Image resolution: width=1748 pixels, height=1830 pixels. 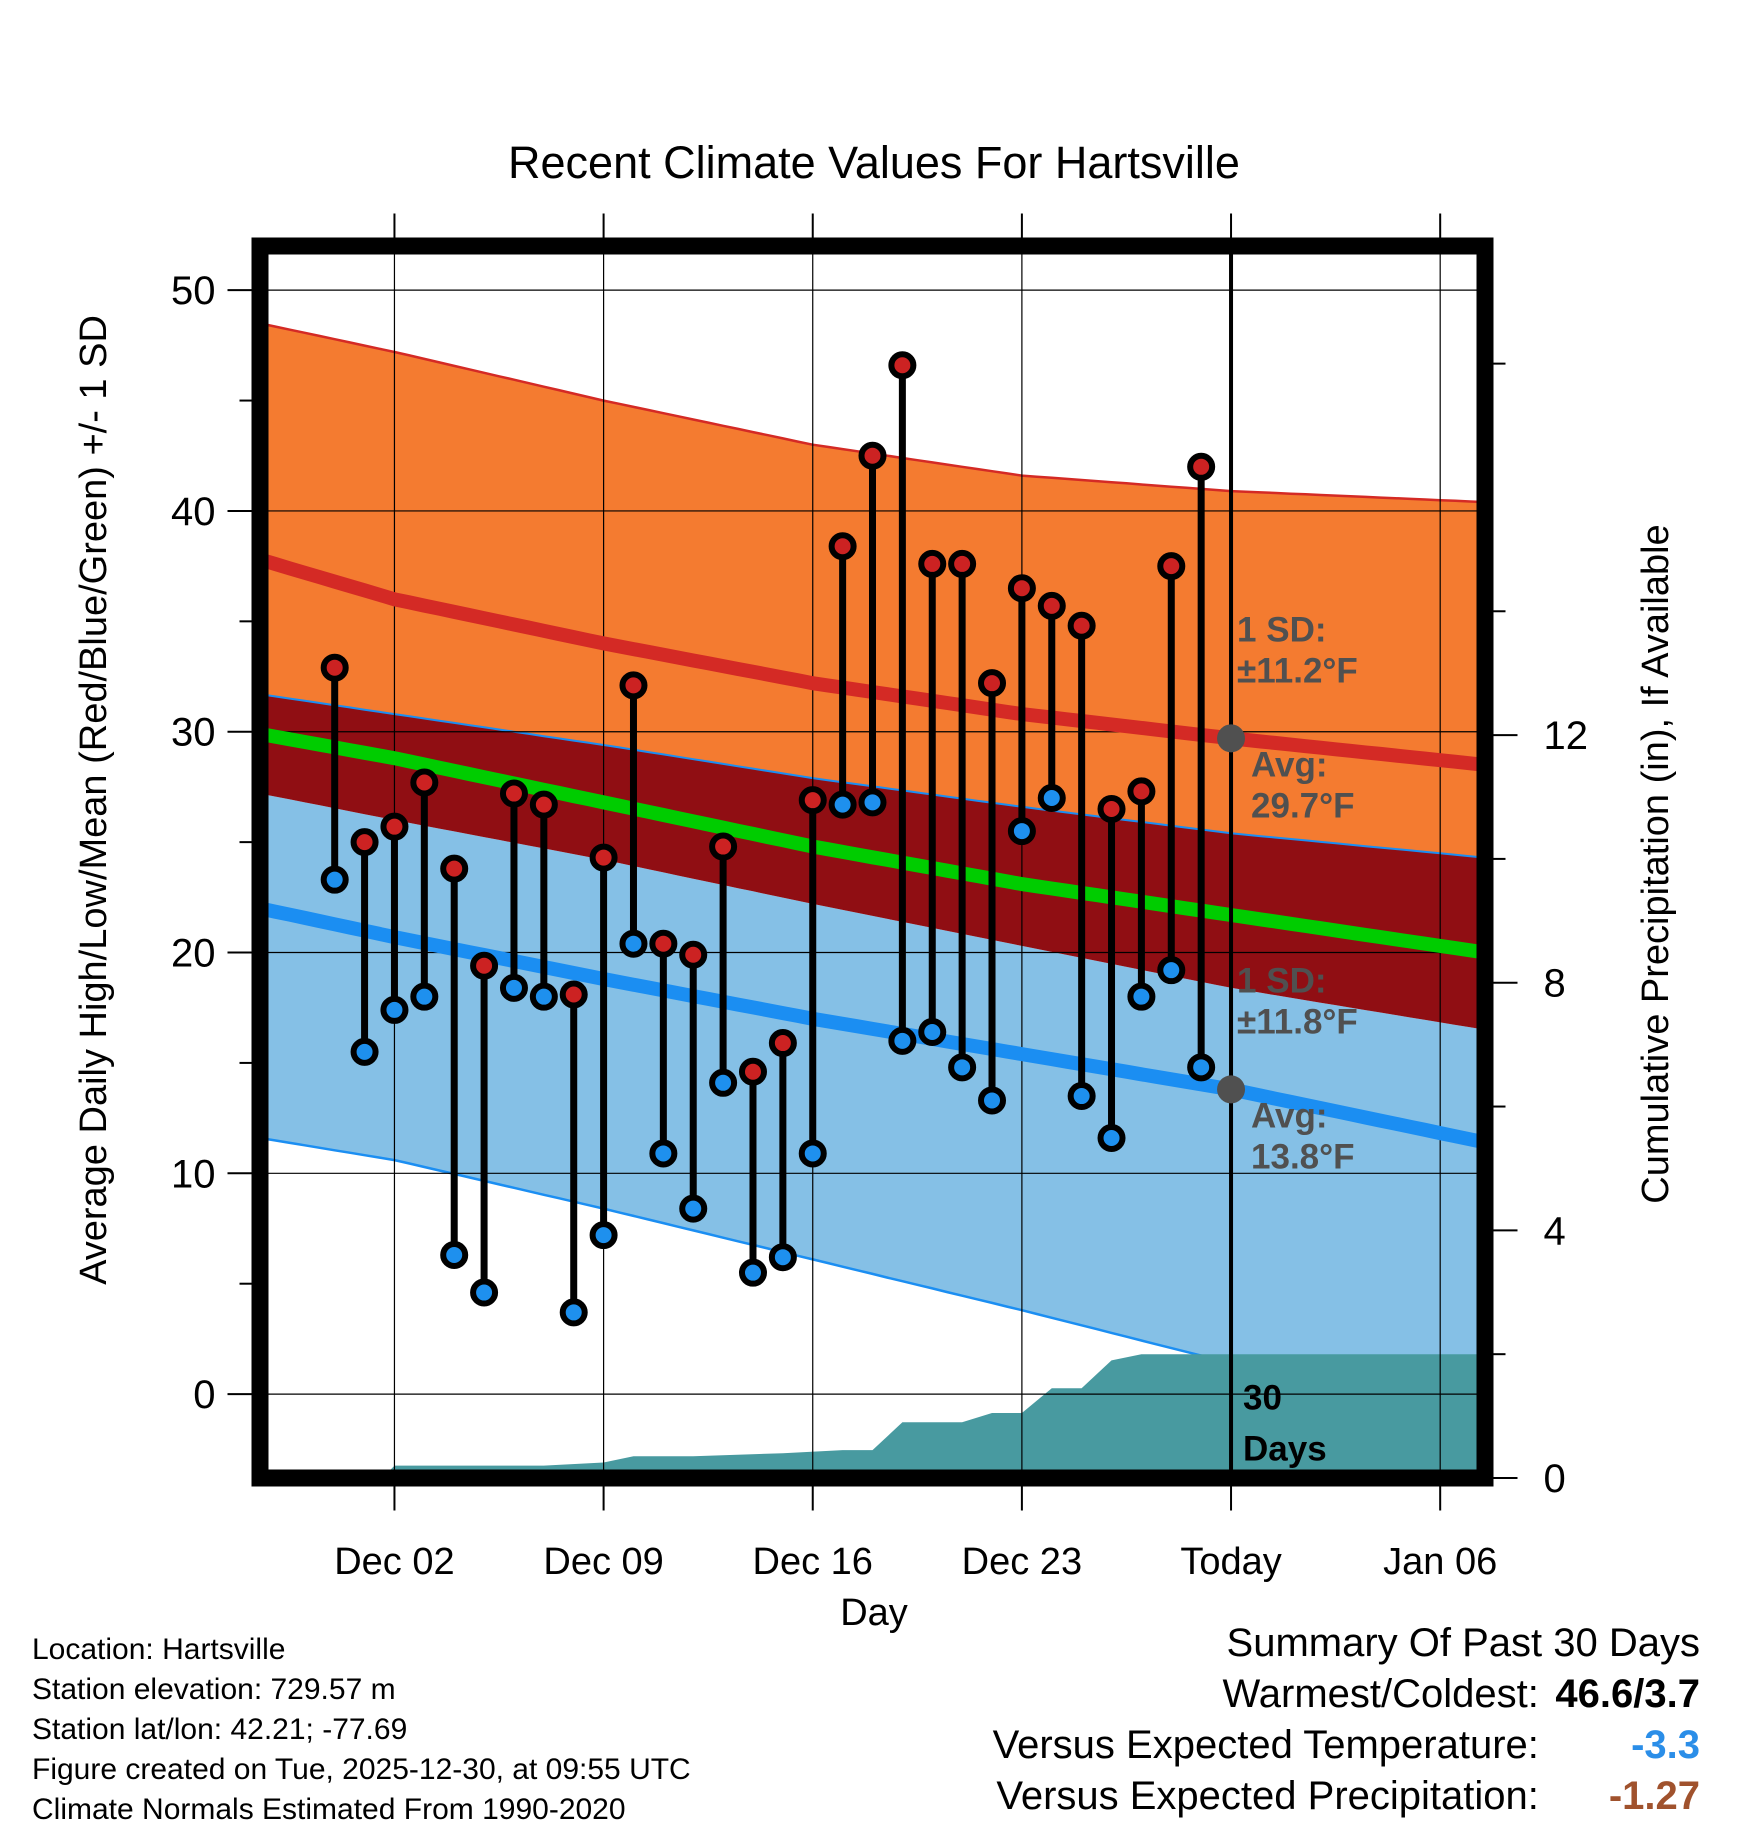 I want to click on y-left-tick-label: 50, so click(x=193, y=291).